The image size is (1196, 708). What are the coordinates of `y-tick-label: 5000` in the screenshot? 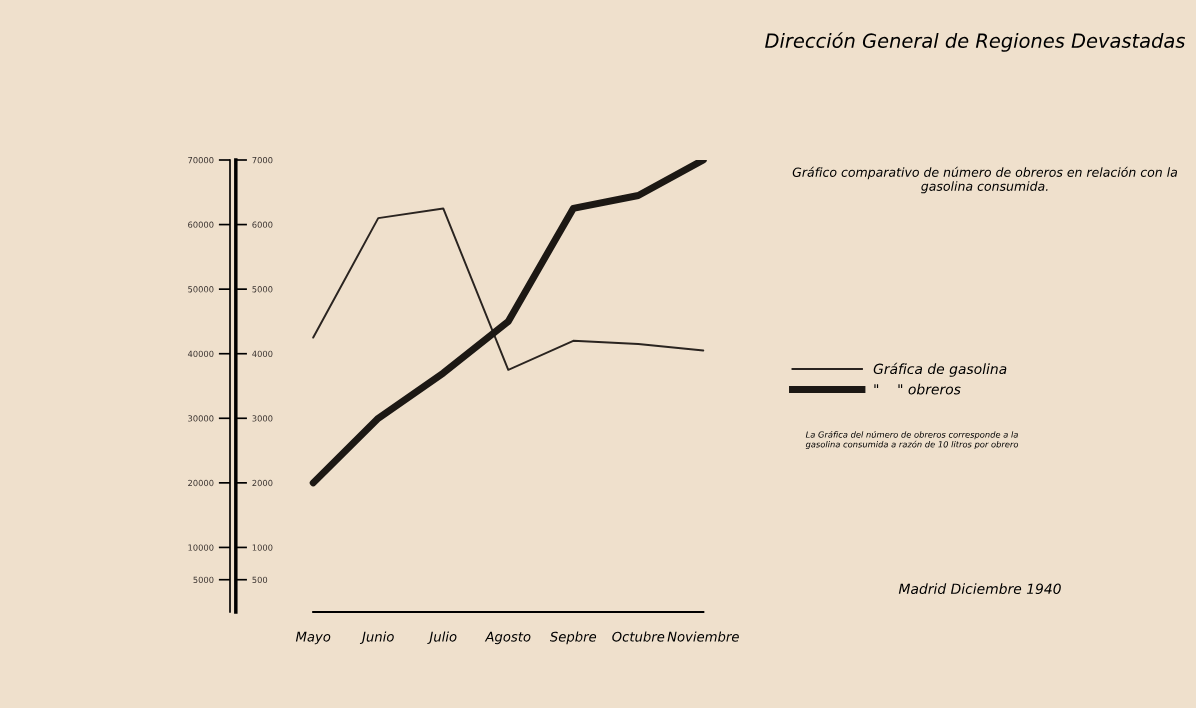 It's located at (203, 579).